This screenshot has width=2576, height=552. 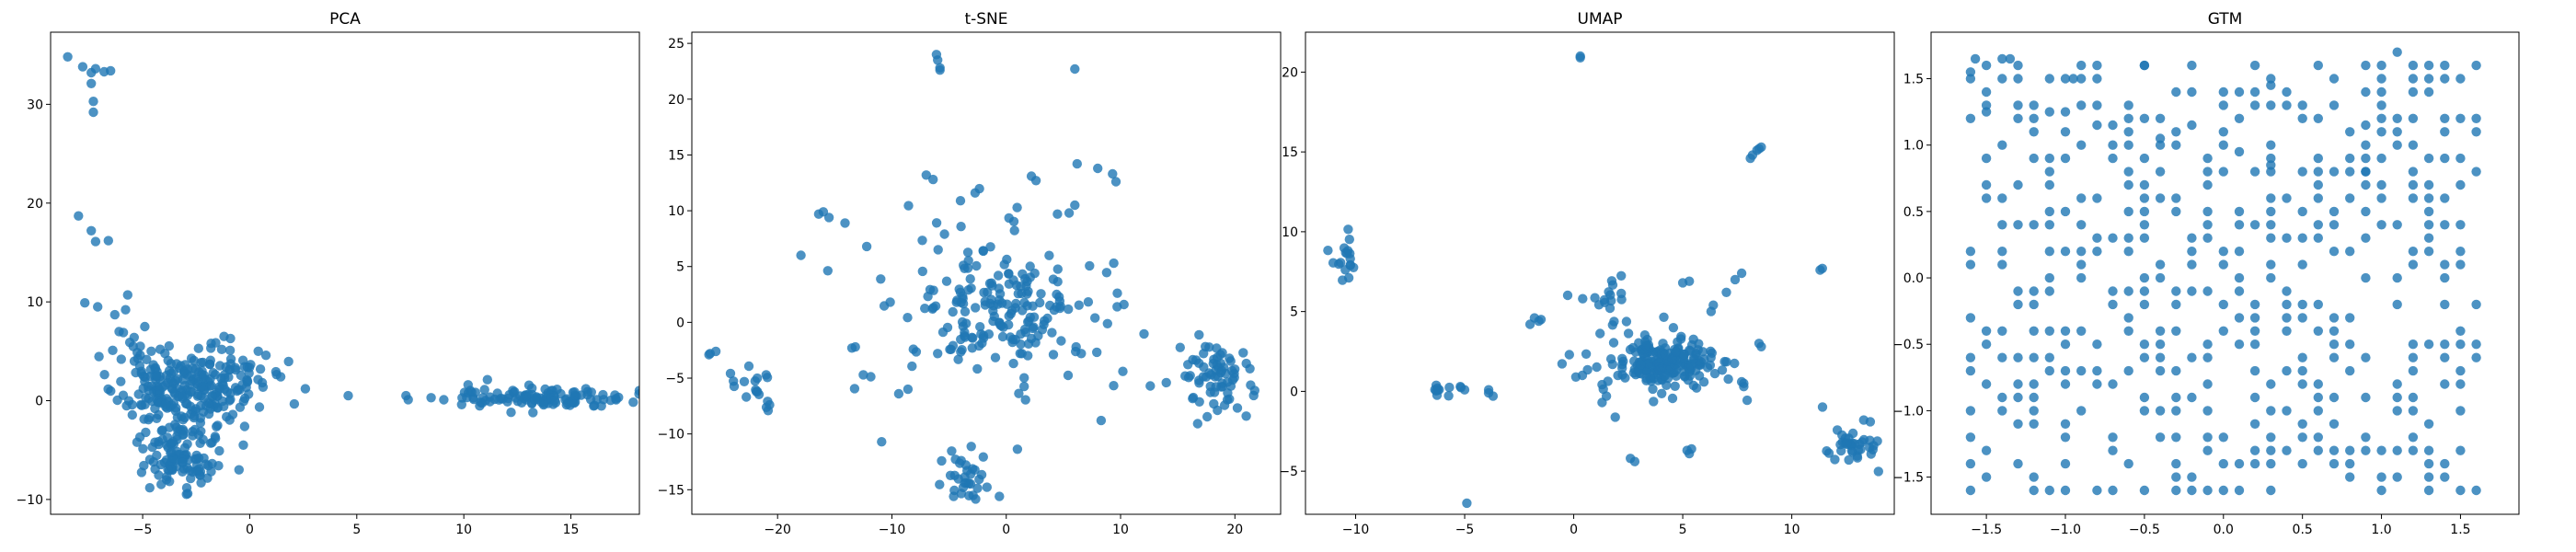 What do you see at coordinates (1574, 530) in the screenshot?
I see `x-tick-label: 0` at bounding box center [1574, 530].